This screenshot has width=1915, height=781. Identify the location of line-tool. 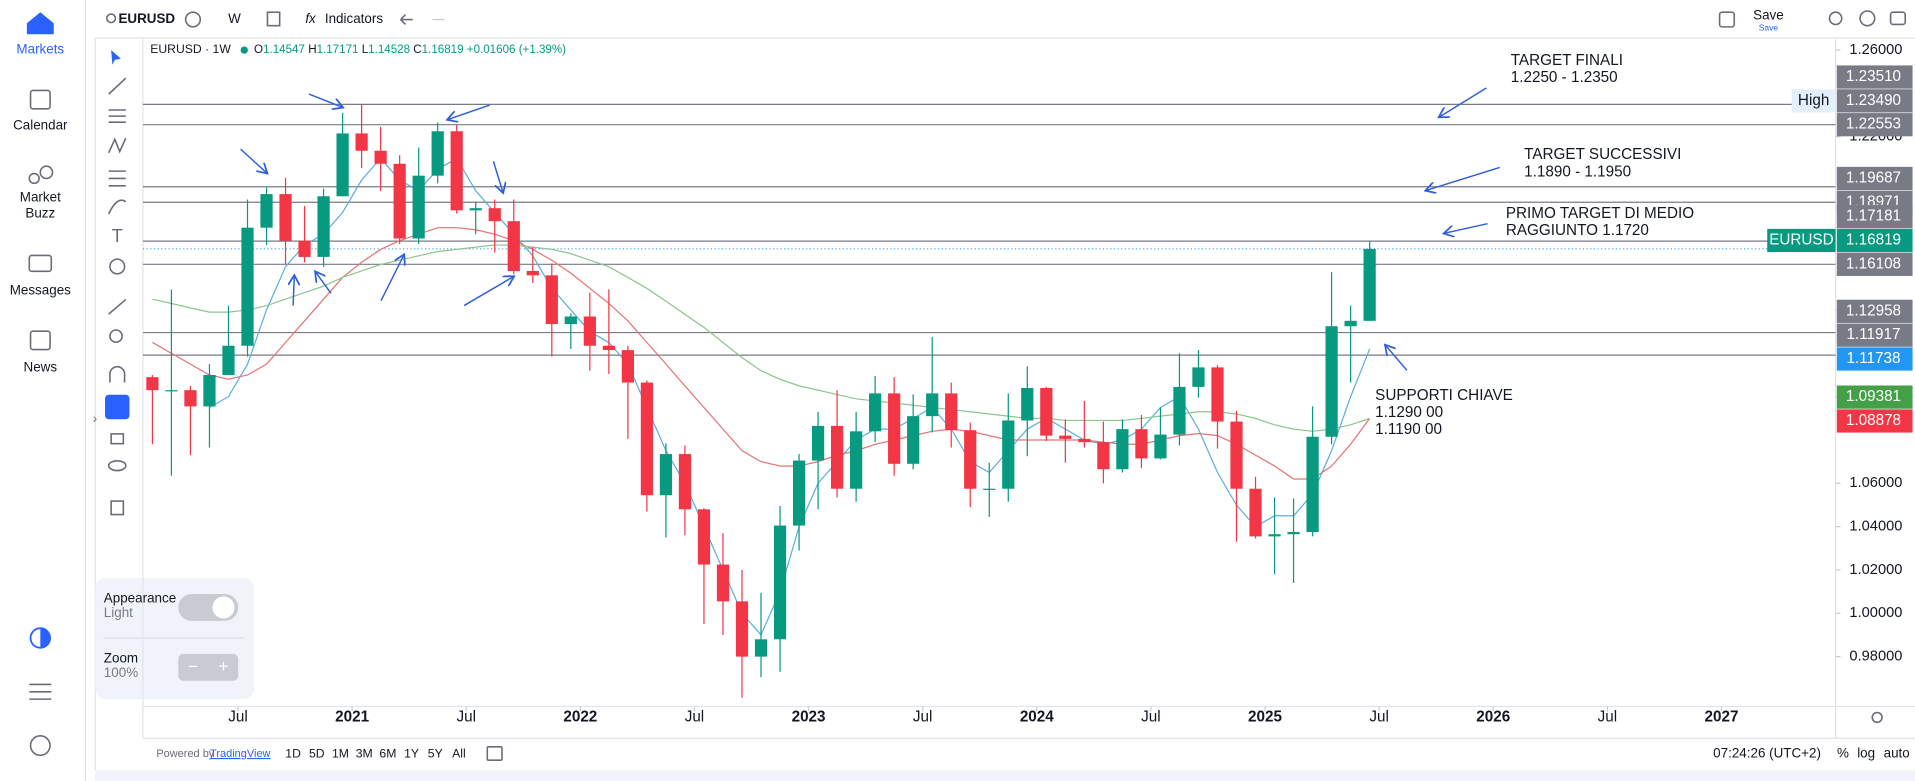
(117, 86).